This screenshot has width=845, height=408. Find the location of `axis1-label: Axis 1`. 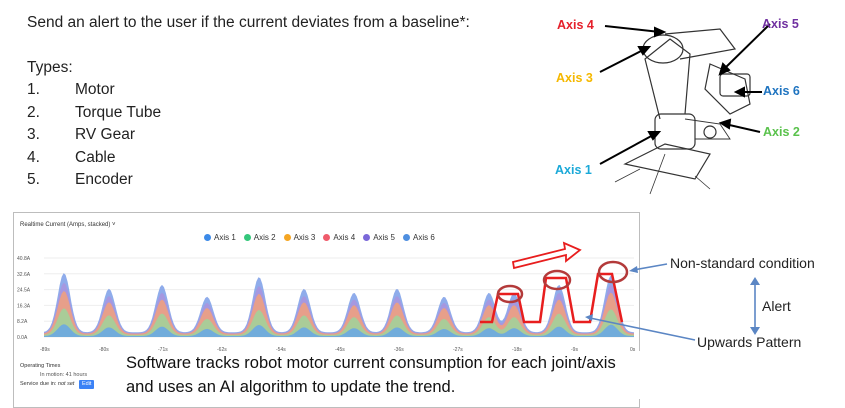

axis1-label: Axis 1 is located at coordinates (573, 170).